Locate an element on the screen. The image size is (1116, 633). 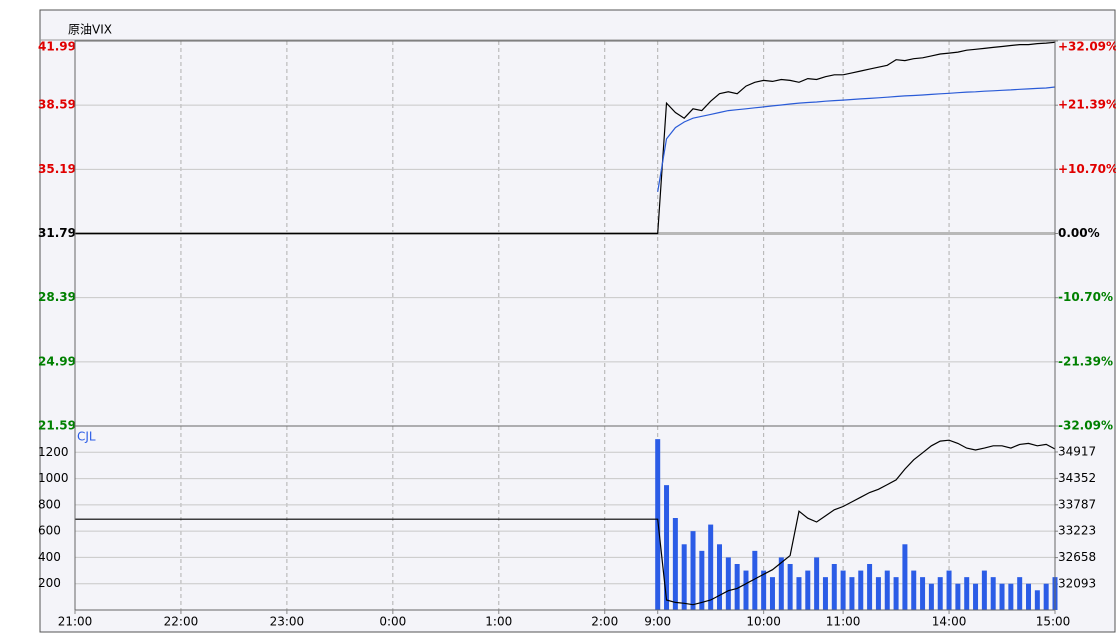
x-tick-label: 1:00 is located at coordinates (498, 622).